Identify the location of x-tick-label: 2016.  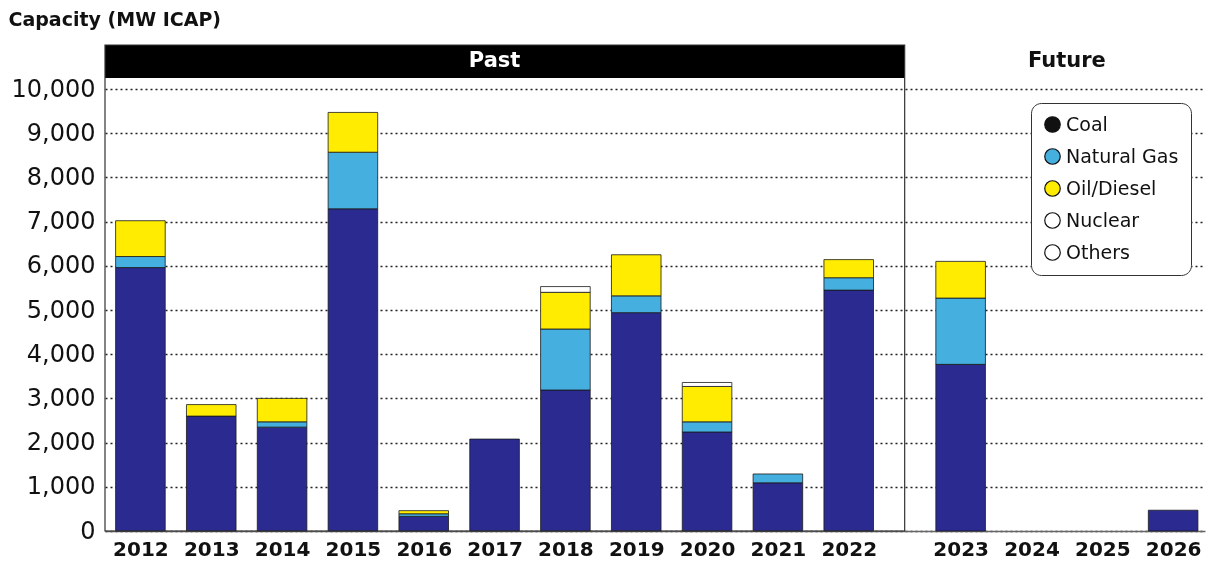
(424, 548).